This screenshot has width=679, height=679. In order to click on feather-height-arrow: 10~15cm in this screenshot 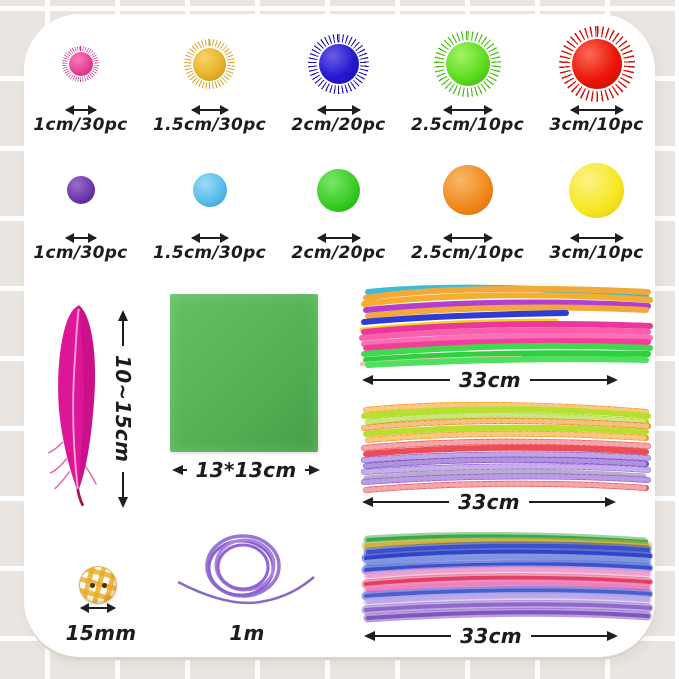, I will do `click(123, 409)`.